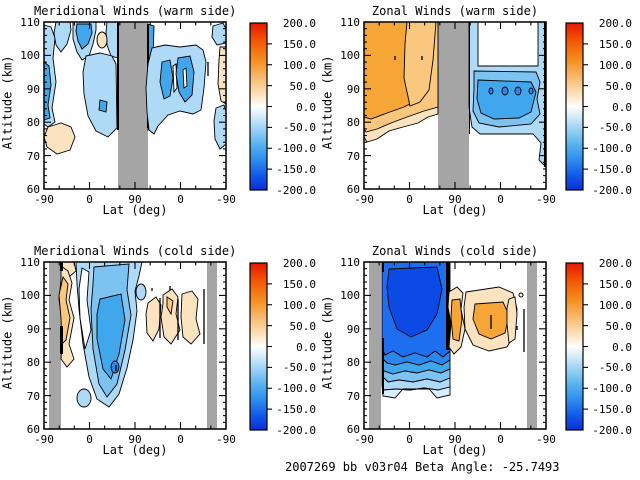 This screenshot has height=480, width=640. Describe the element at coordinates (115, 367) in the screenshot. I see `core-dot` at that location.